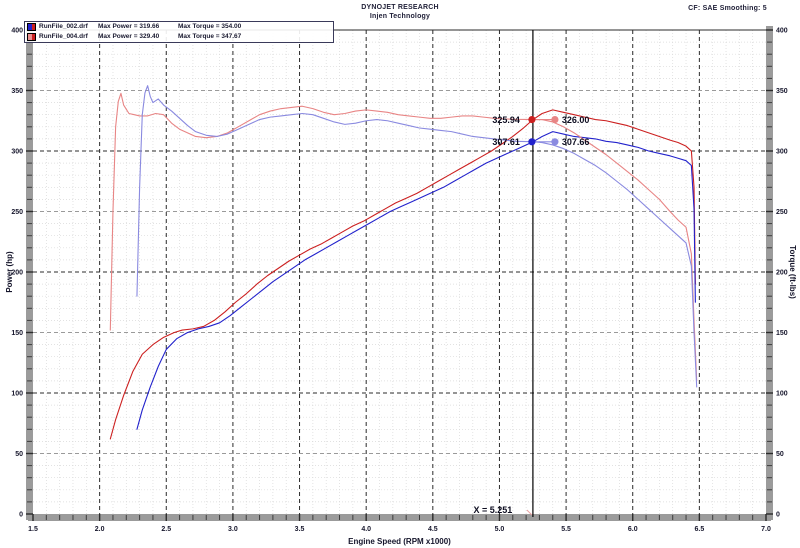  What do you see at coordinates (17, 91) in the screenshot?
I see `y-left-tick-label: 350` at bounding box center [17, 91].